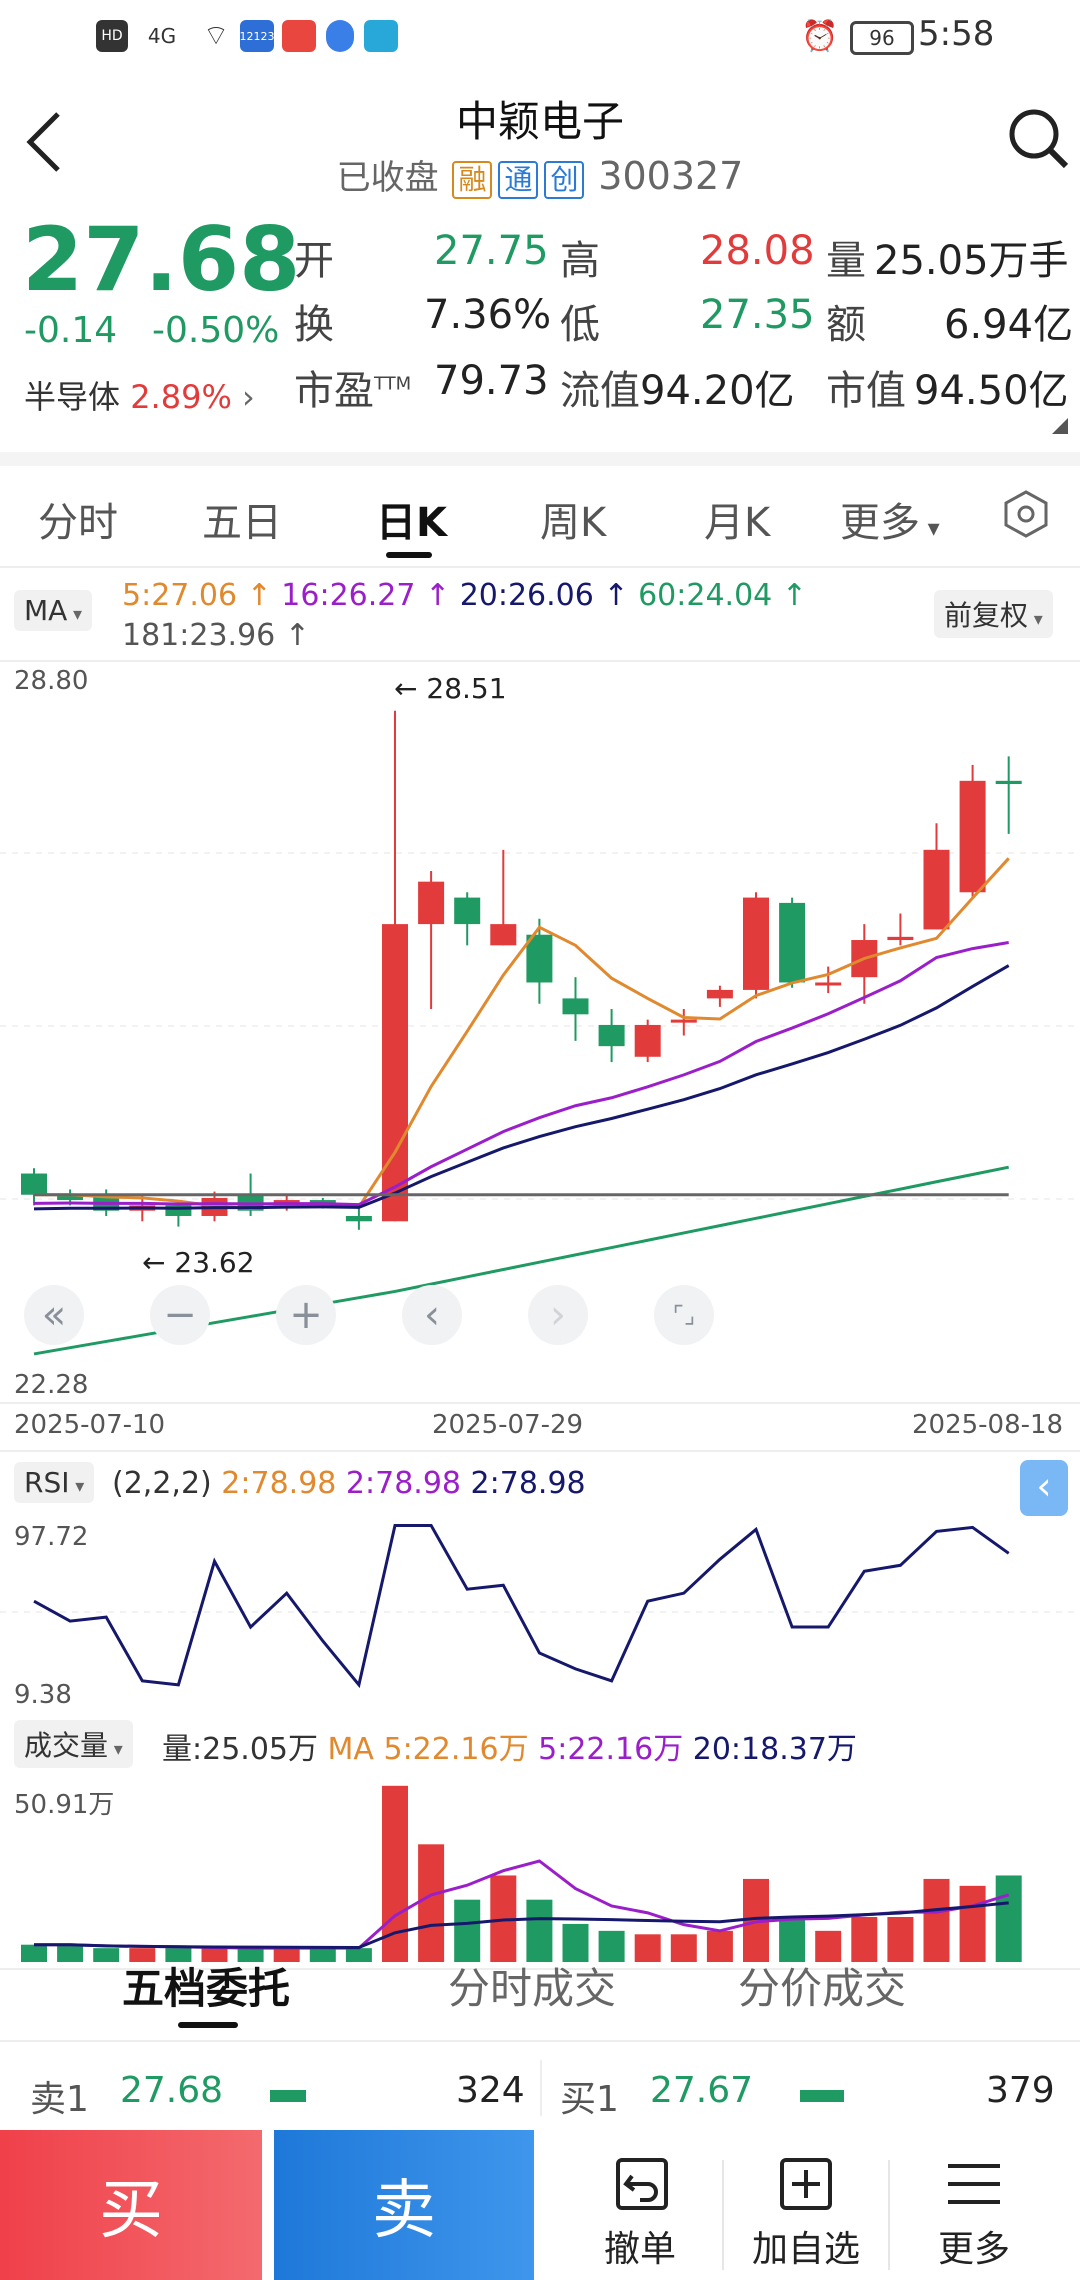 The height and width of the screenshot is (2280, 1080). I want to click on collapse-panel-button: ‹, so click(1044, 1488).